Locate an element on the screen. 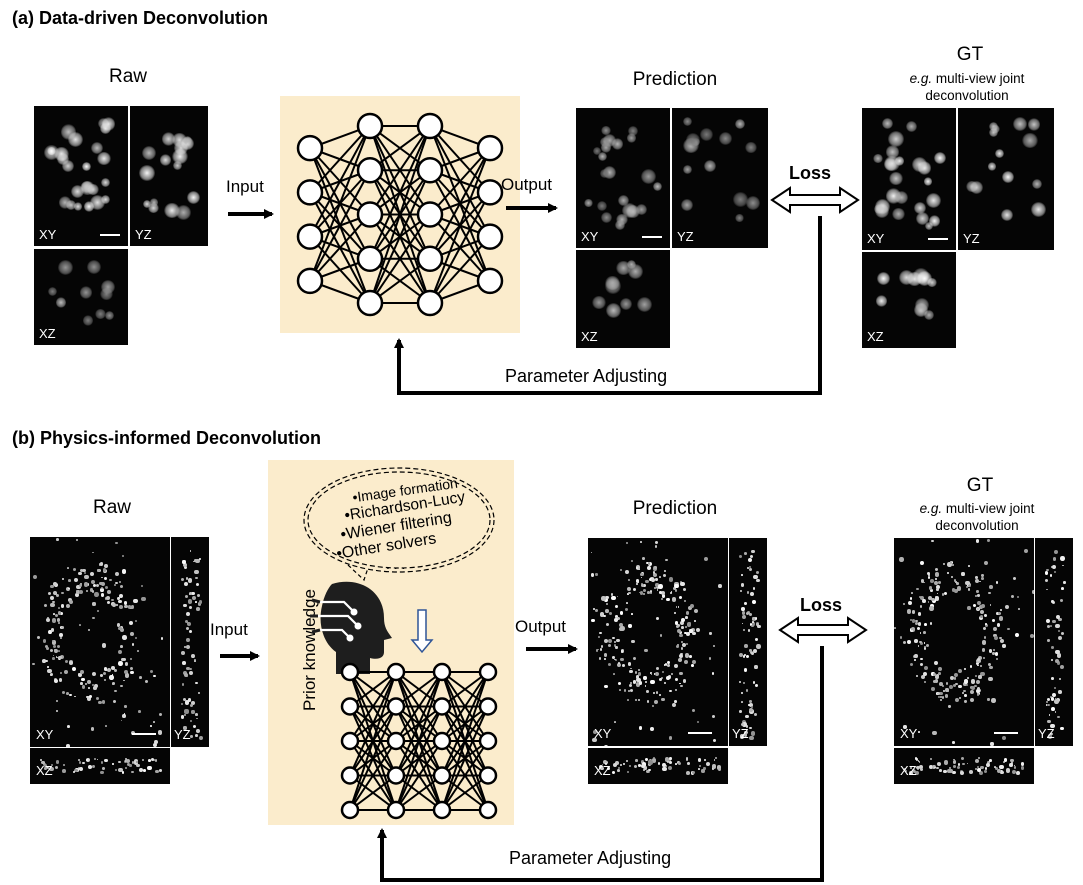  parameter-adjusting-label-a: Parameter Adjusting is located at coordinates (586, 376).